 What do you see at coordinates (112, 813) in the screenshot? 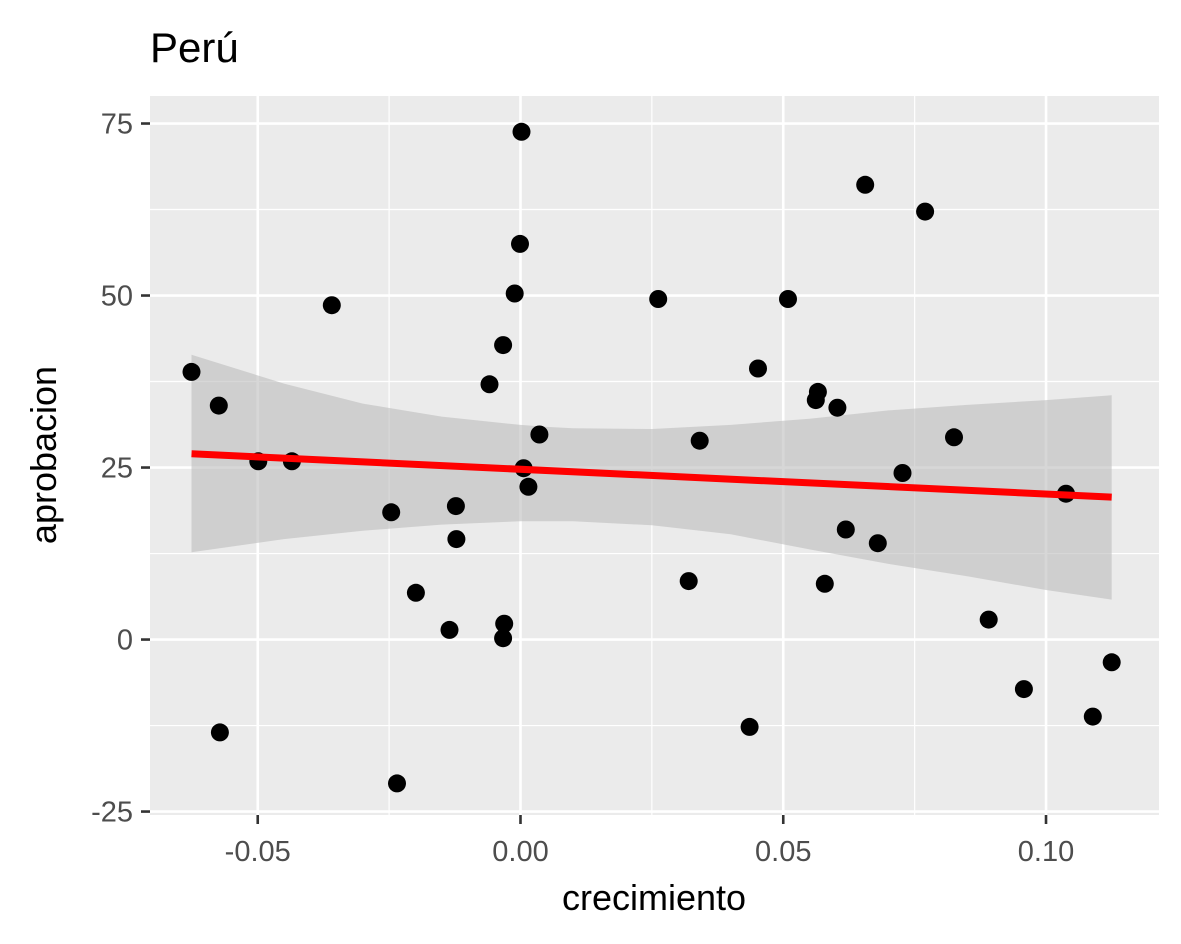
I see `y-tick-label: -25` at bounding box center [112, 813].